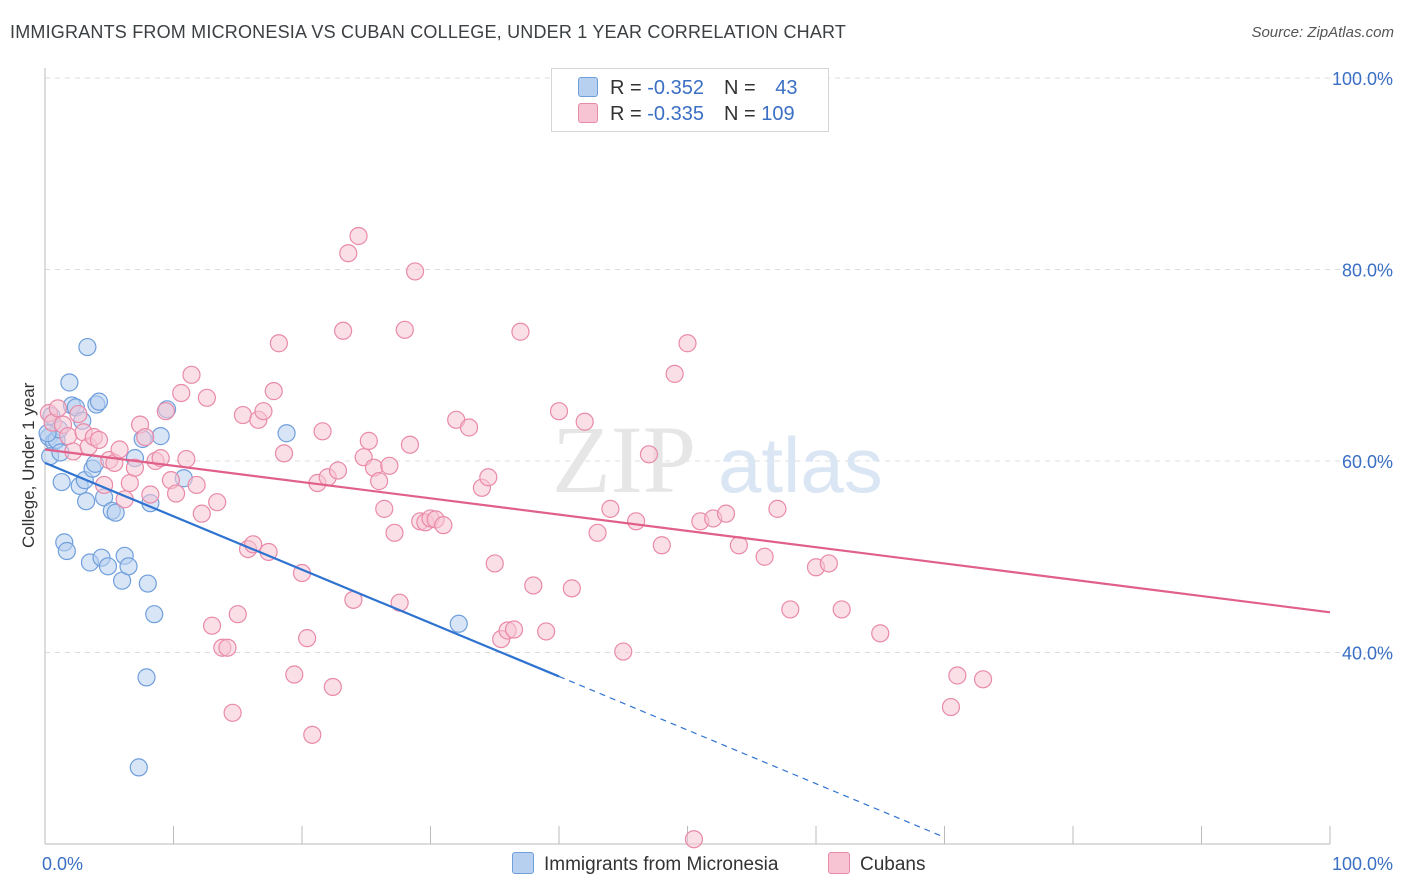 This screenshot has height=892, width=1406. I want to click on micronesia-legend-label: Immigrants from Micronesia, so click(661, 864).